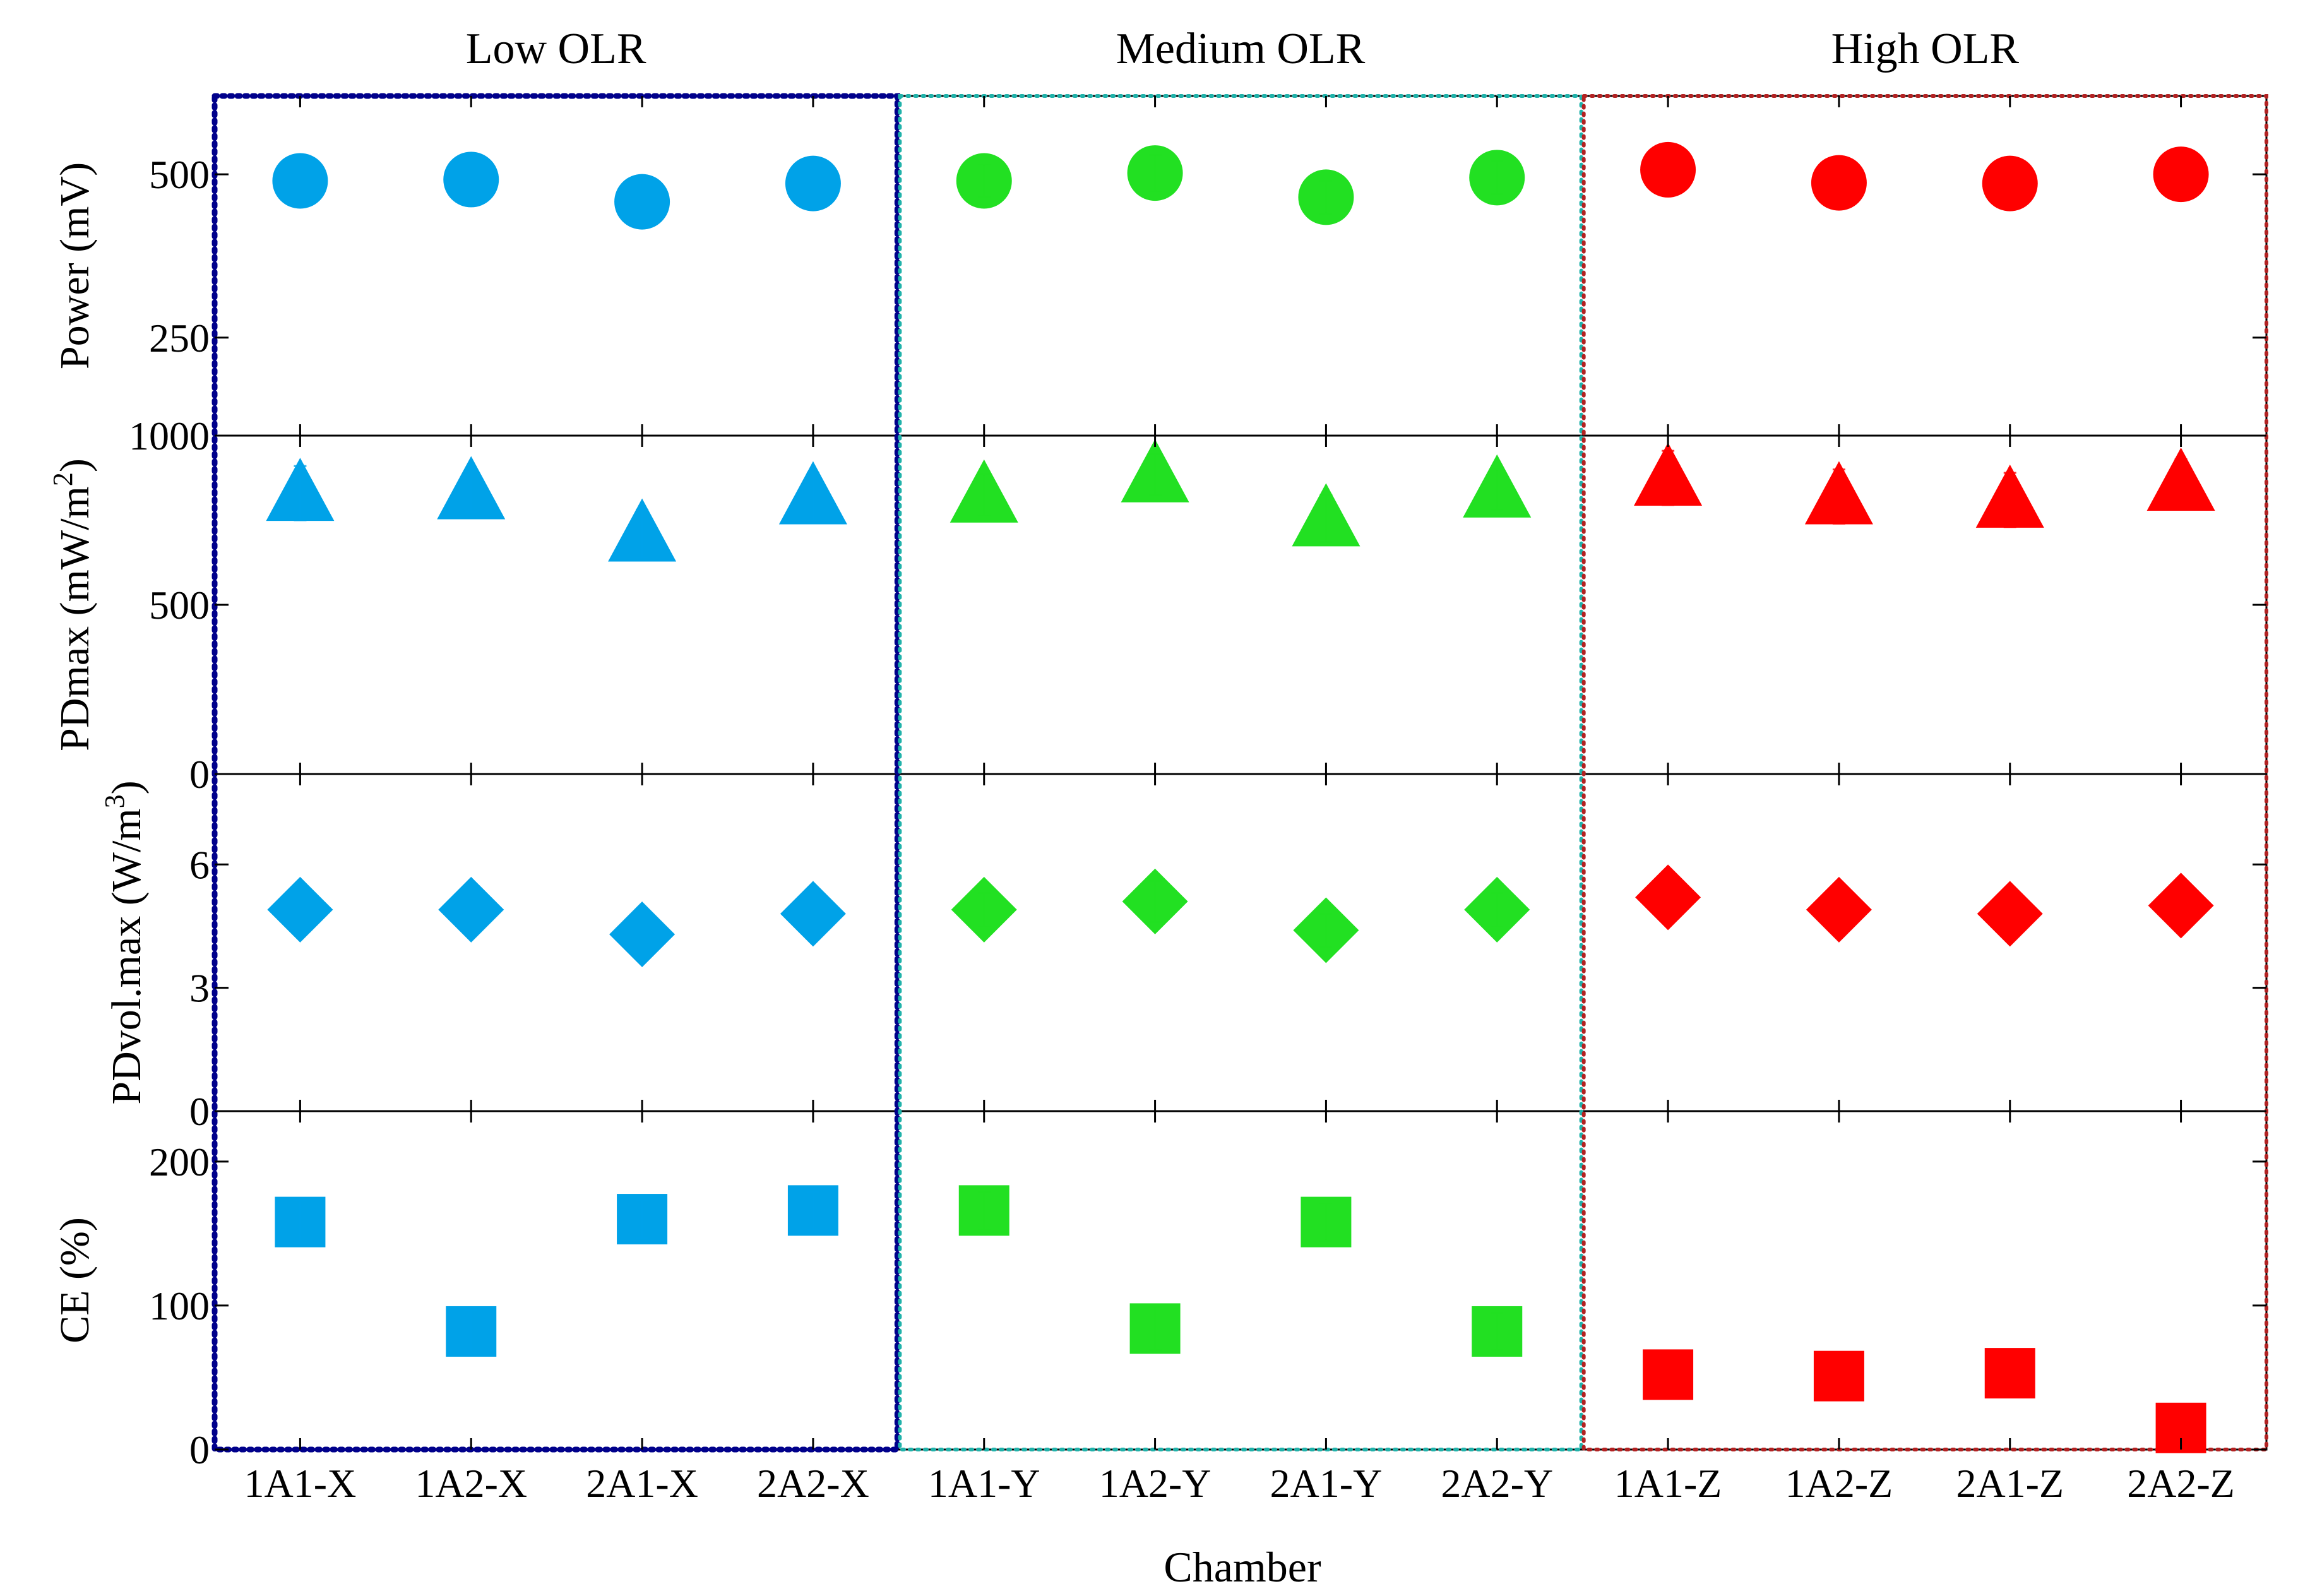 The width and height of the screenshot is (2298, 1596). I want to click on pdmax-errorbar-2A1-X, so click(642, 534).